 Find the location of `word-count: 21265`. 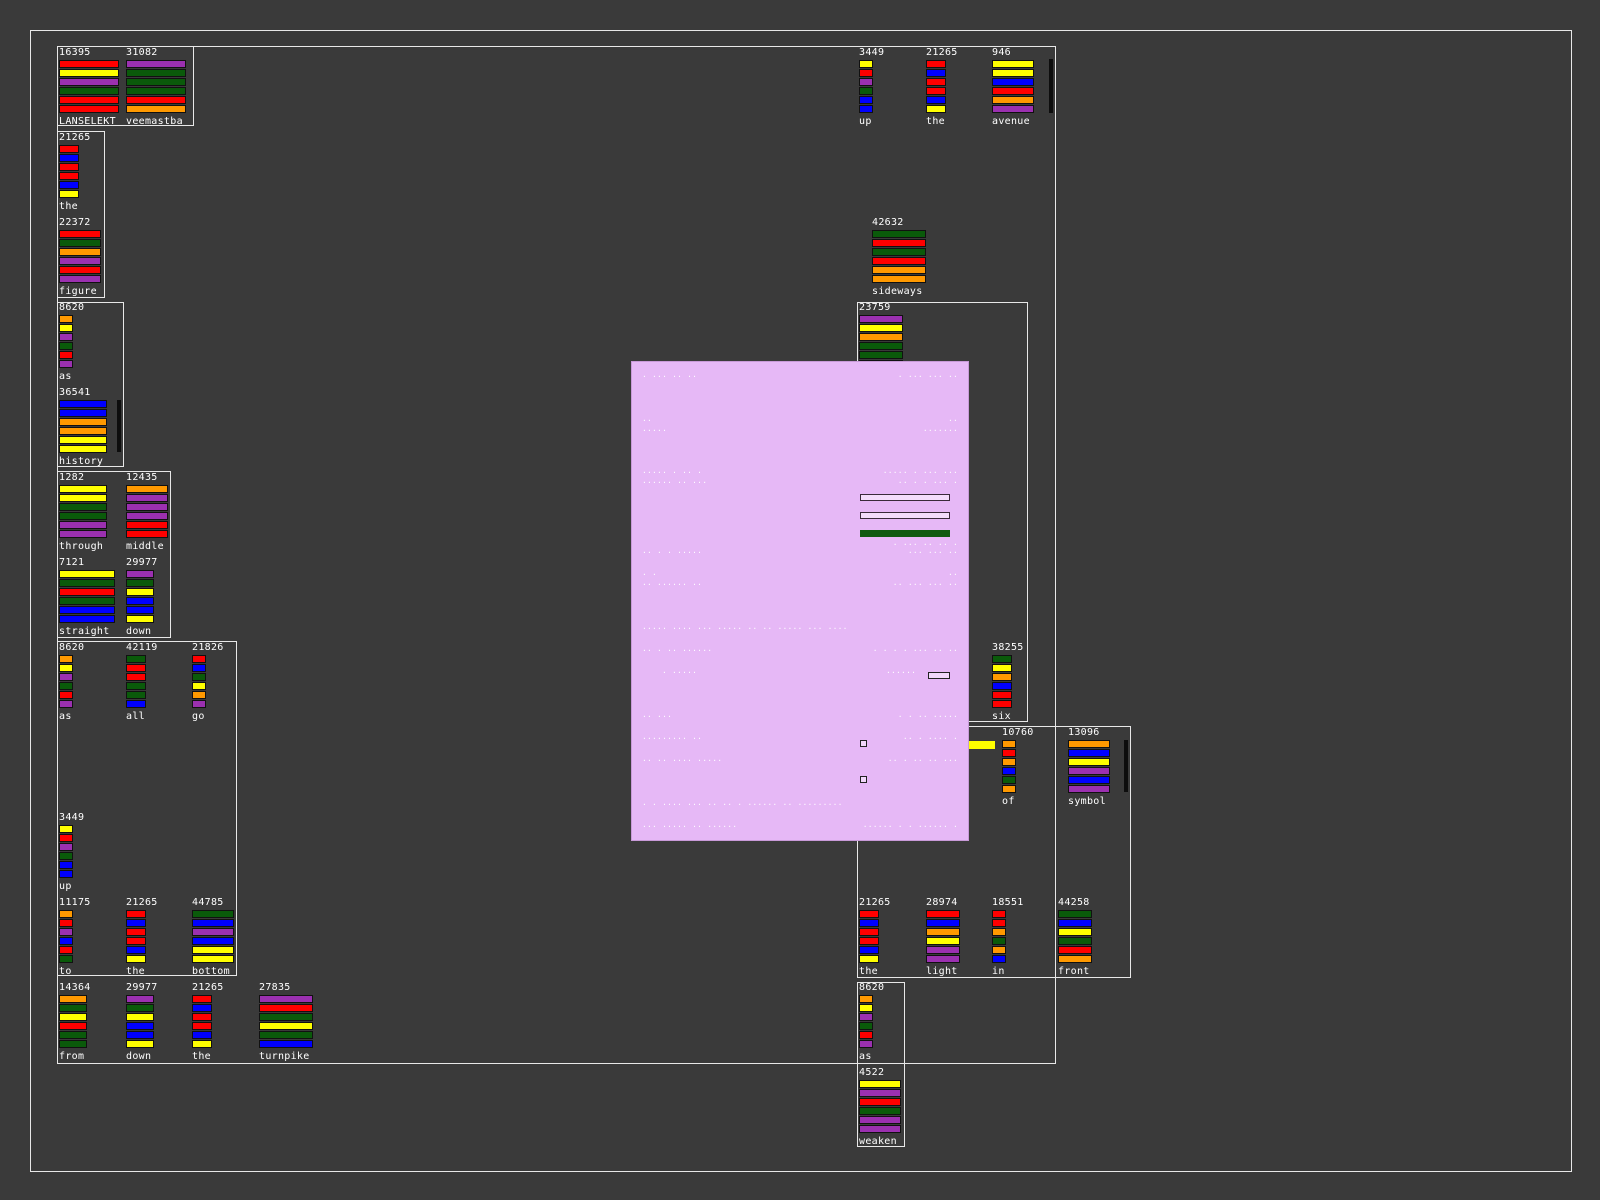

word-count: 21265 is located at coordinates (942, 52).